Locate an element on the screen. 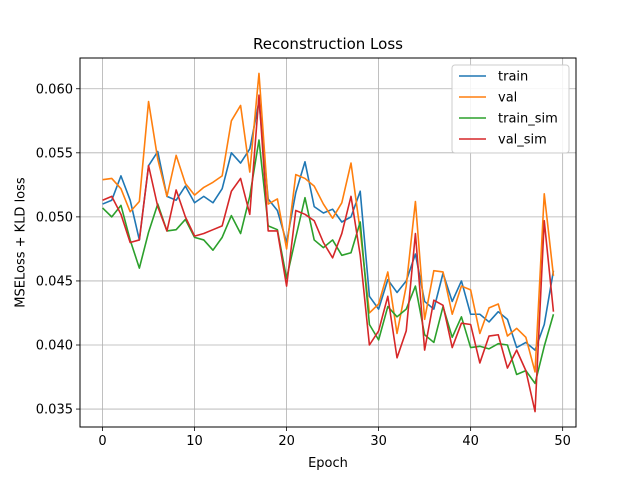  legend: train val train_sim val_sim is located at coordinates (510, 109).